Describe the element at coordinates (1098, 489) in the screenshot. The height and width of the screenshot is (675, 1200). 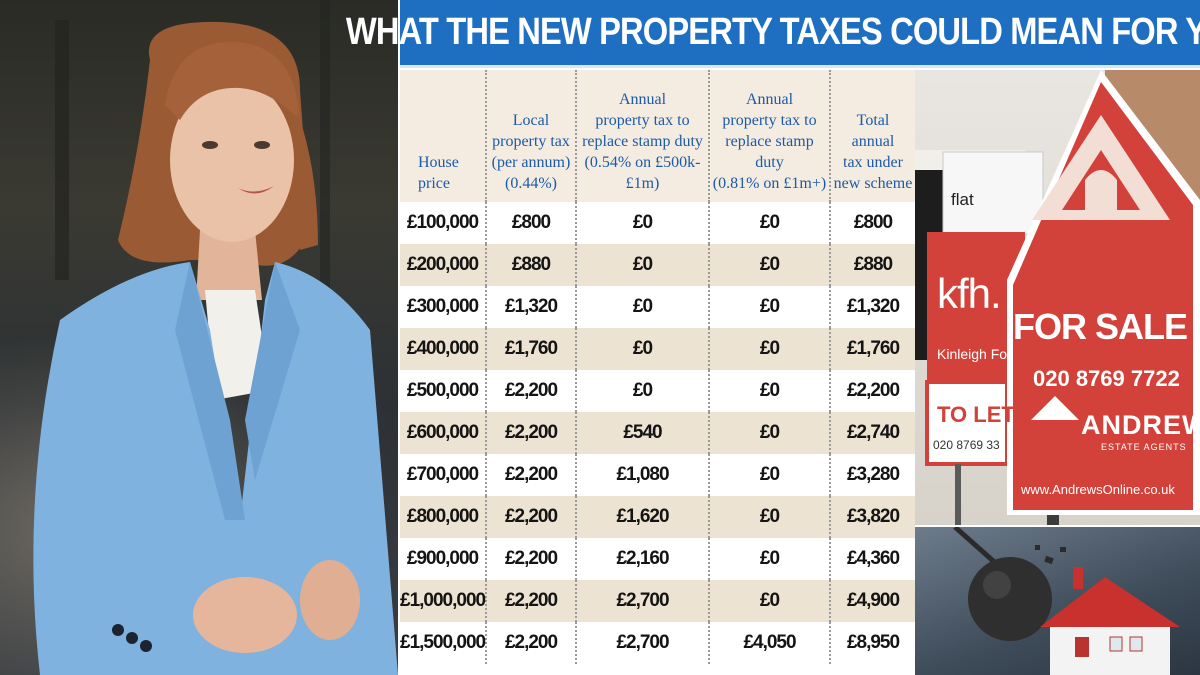
I see `agency-website-text: www.AndrewsOnline.co.uk` at that location.